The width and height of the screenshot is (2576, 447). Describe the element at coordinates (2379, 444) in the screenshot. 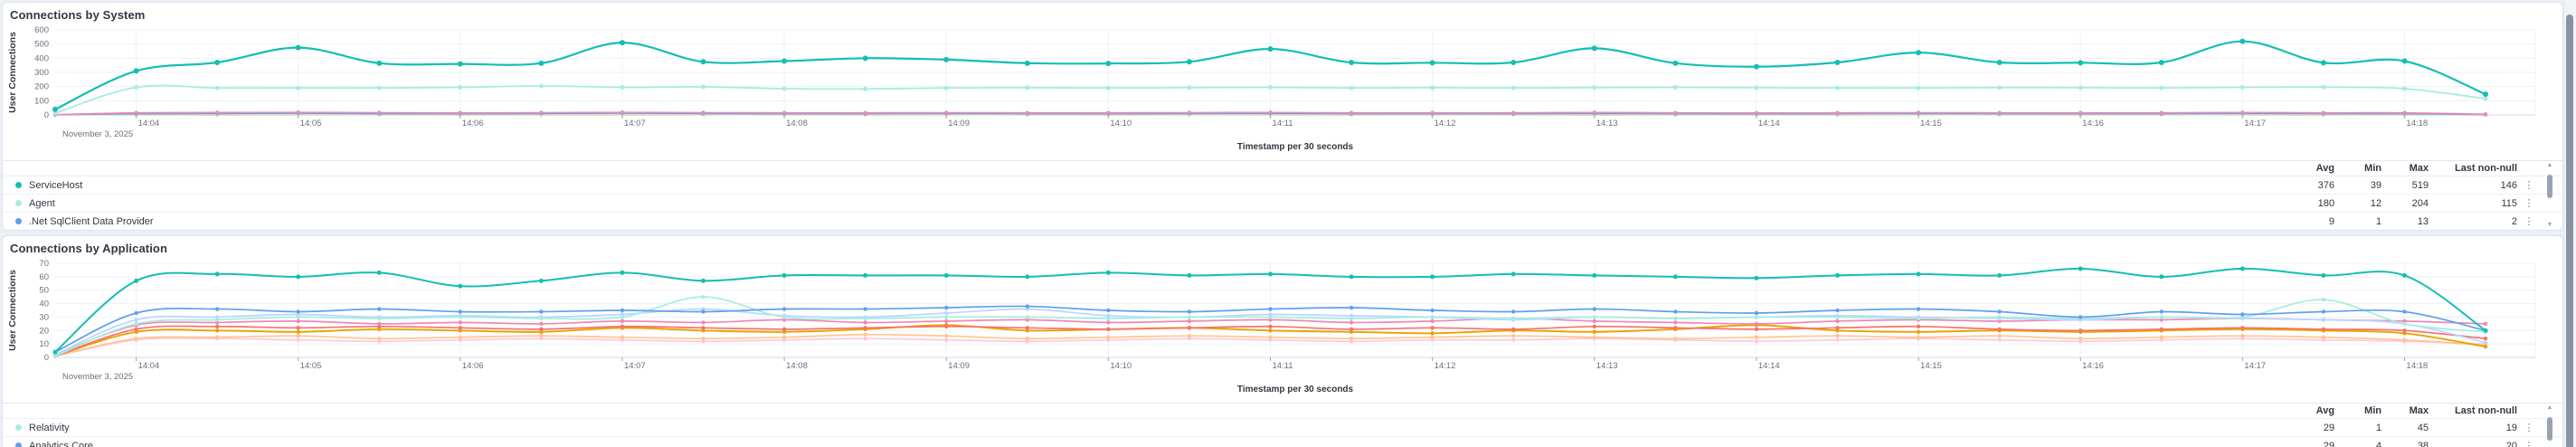

I see `legend-value-min: 4` at that location.